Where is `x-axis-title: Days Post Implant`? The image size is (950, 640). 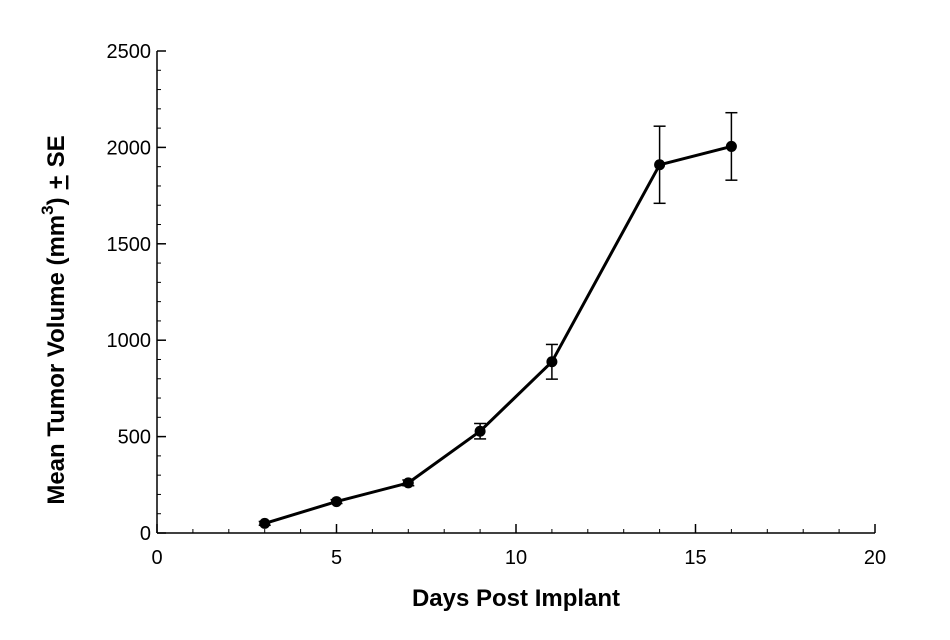 x-axis-title: Days Post Implant is located at coordinates (516, 598).